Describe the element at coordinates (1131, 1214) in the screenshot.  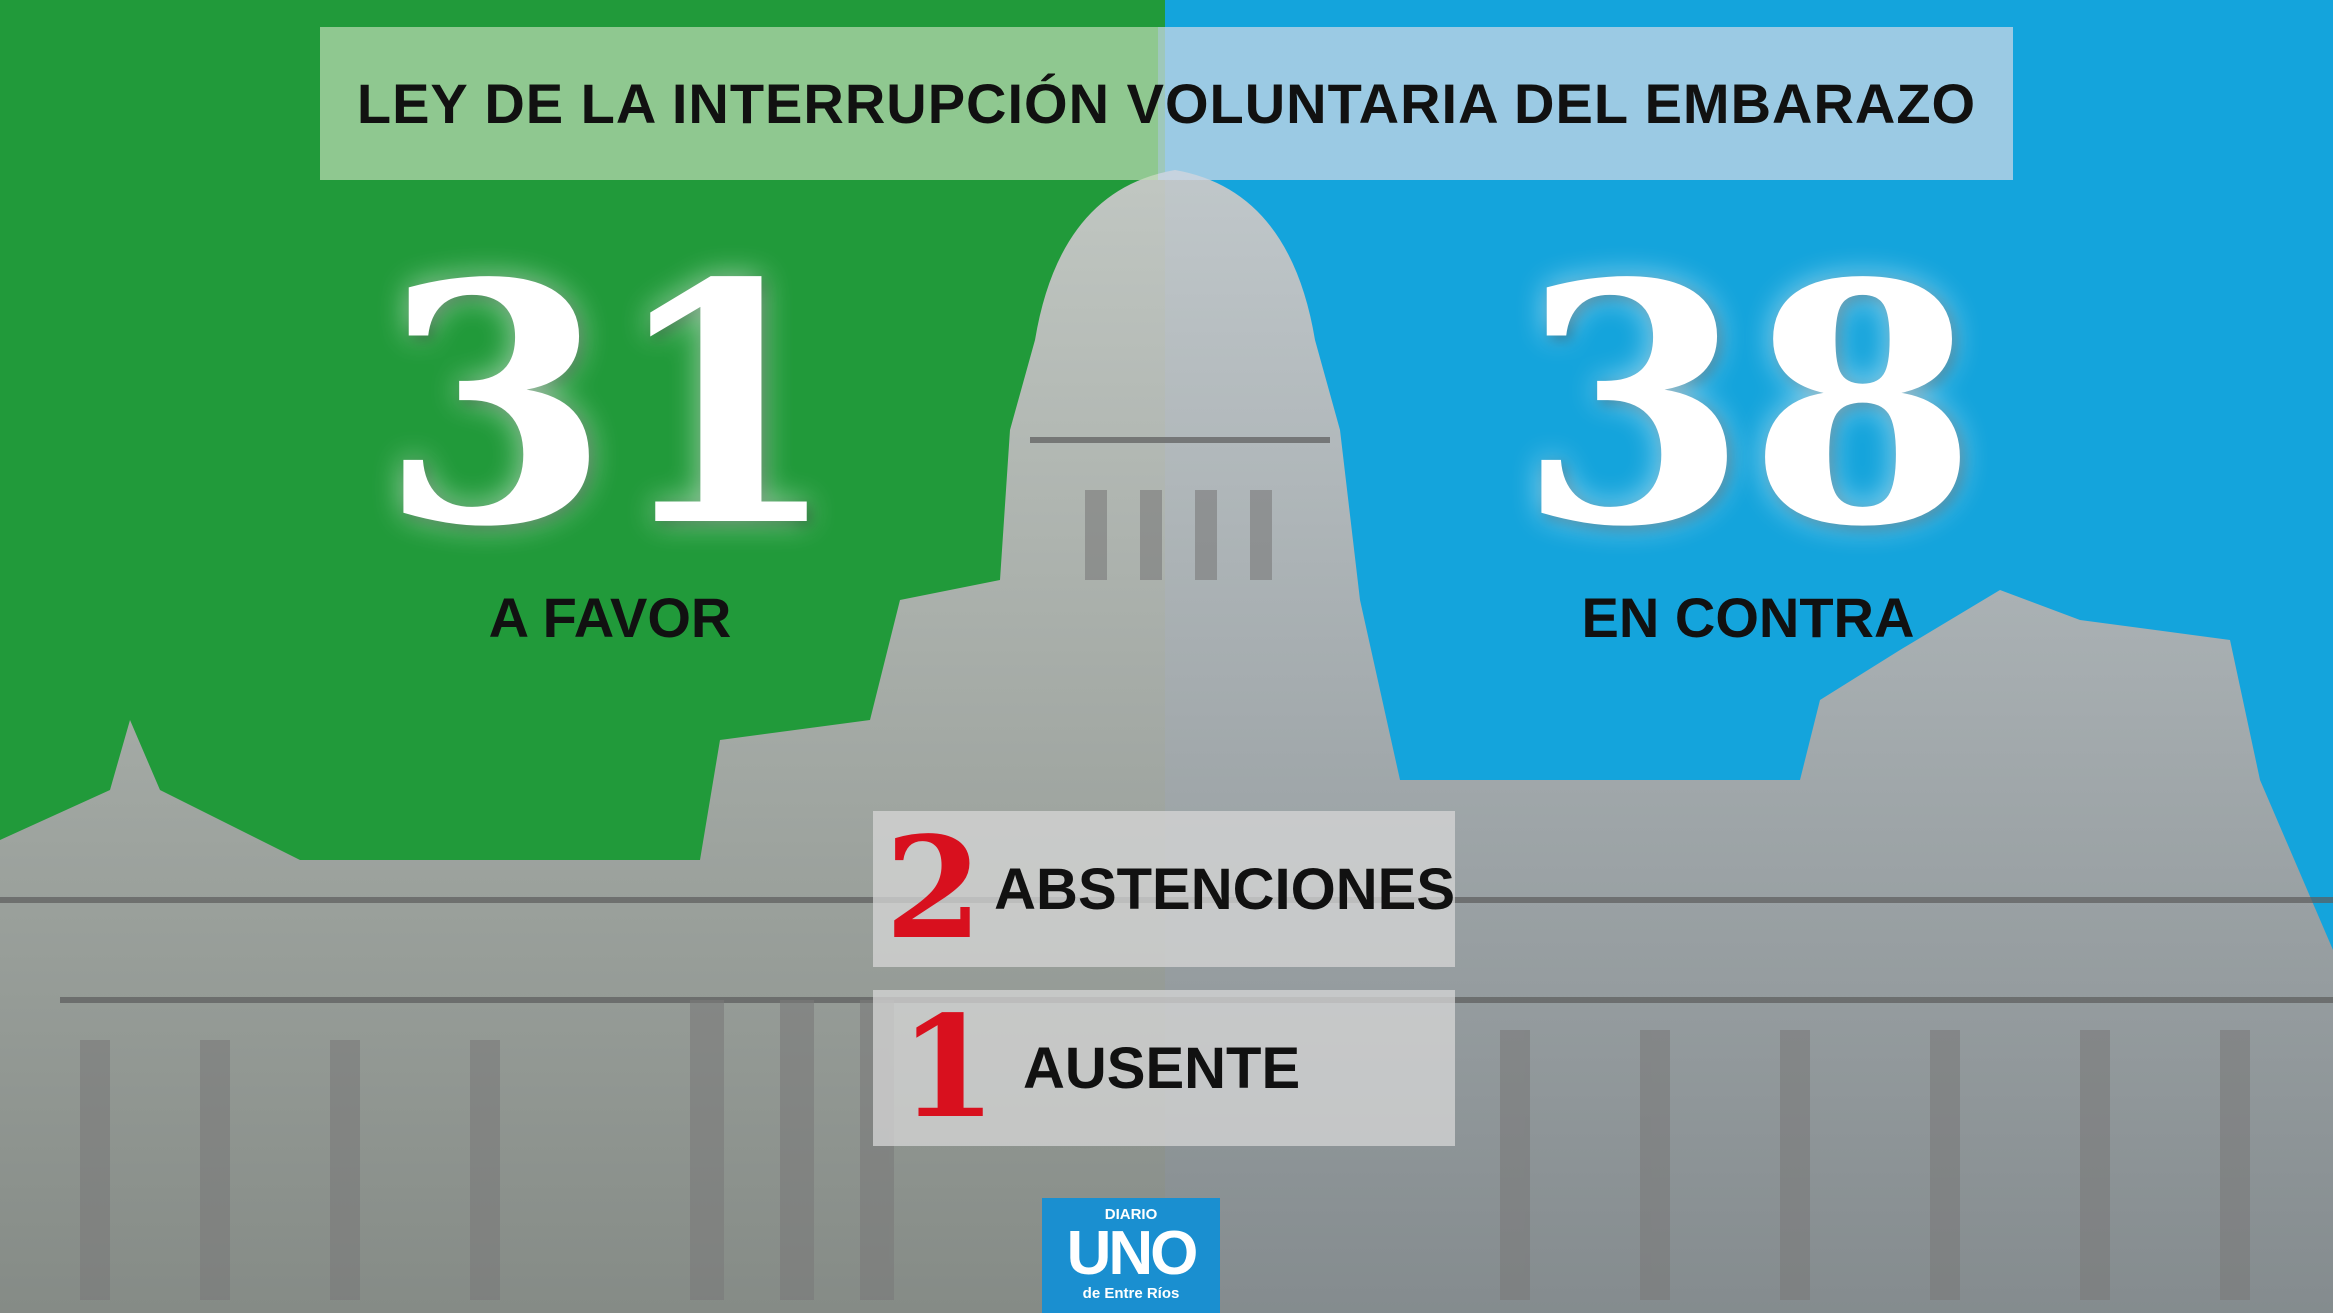
I see `logo-top: DIARIO` at that location.